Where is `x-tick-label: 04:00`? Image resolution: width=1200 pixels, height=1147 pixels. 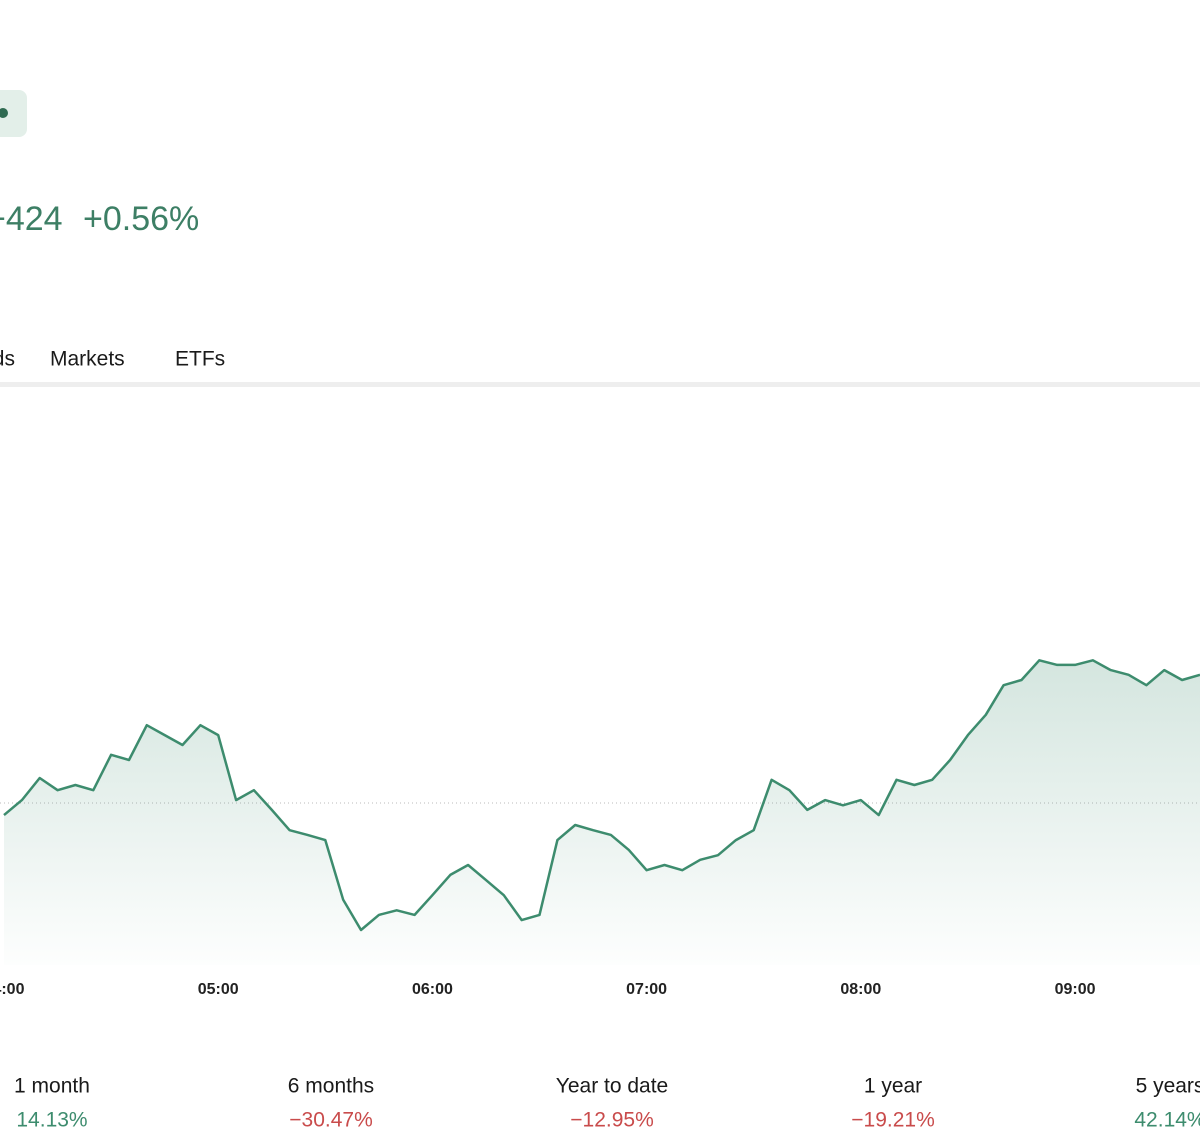
x-tick-label: 04:00 is located at coordinates (12, 989).